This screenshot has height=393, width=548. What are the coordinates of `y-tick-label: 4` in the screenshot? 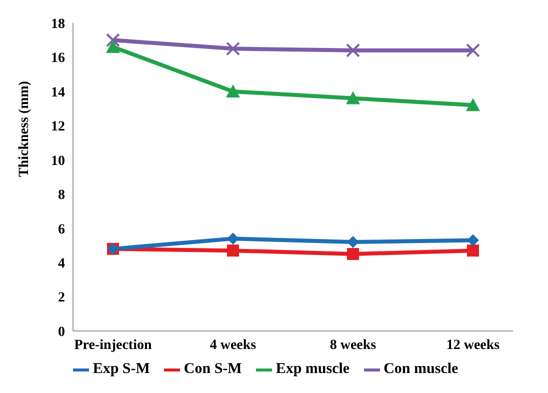 It's located at (61, 264).